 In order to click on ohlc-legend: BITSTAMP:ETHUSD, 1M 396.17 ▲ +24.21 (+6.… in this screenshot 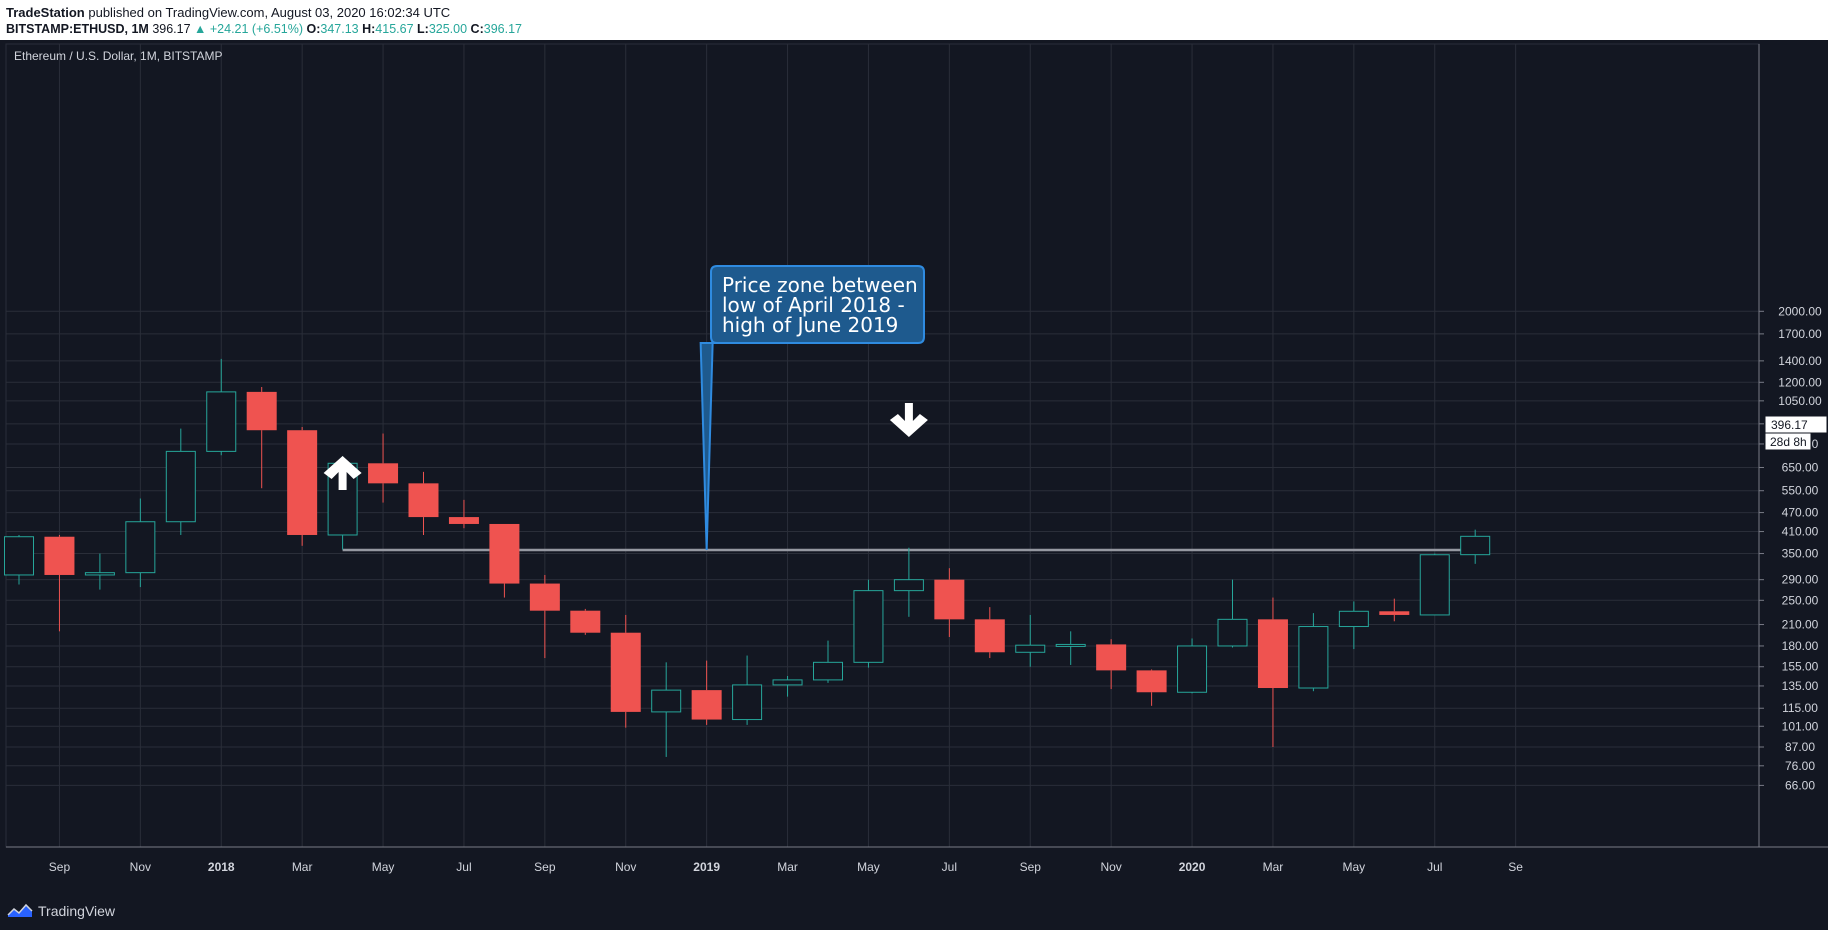, I will do `click(264, 29)`.